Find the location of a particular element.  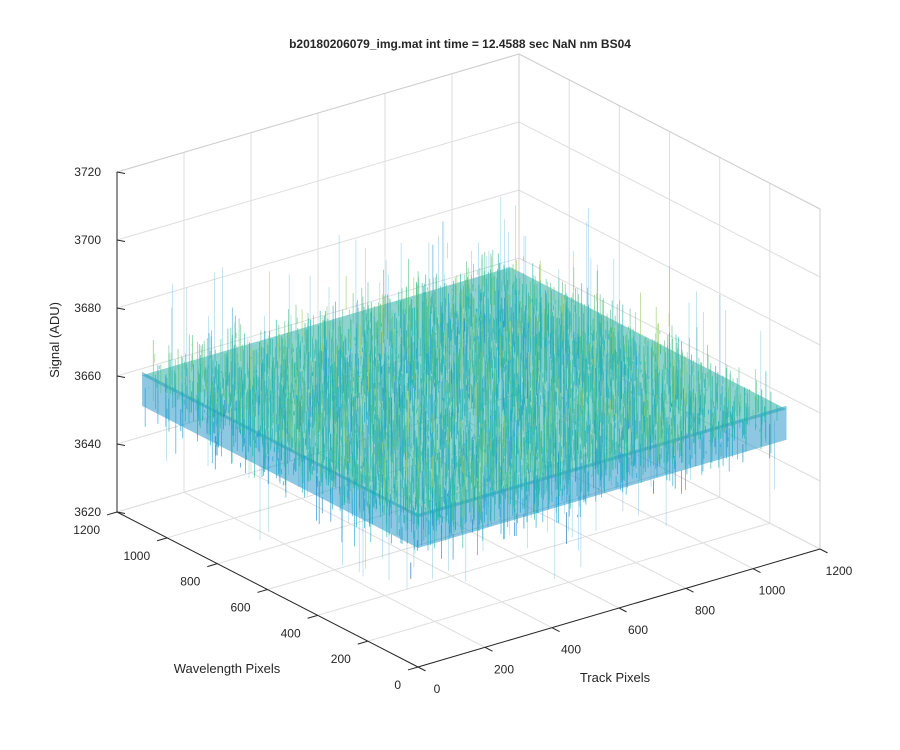

z-tick-label: 3660 is located at coordinates (87, 376).